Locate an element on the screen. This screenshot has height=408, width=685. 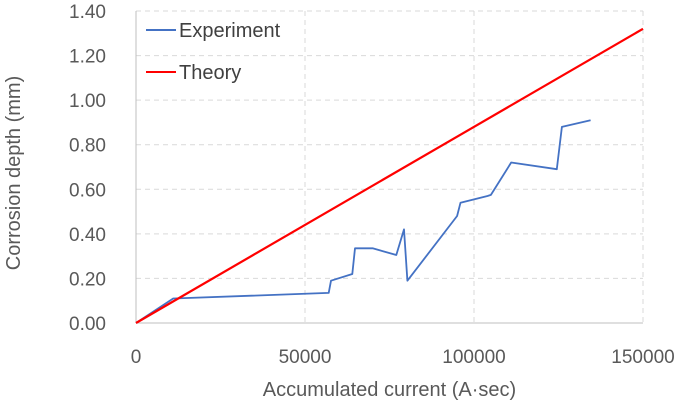
legend-label-theory: Theory is located at coordinates (210, 73).